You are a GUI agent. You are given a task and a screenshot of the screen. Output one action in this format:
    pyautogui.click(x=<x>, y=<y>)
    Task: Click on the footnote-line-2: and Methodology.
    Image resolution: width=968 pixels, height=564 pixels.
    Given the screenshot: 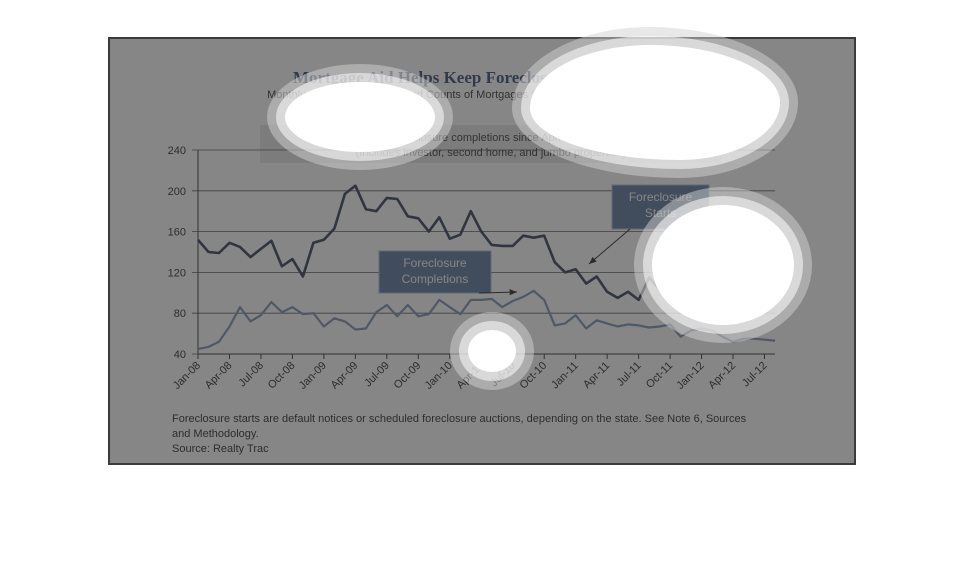 What is the action you would take?
    pyautogui.click(x=215, y=434)
    